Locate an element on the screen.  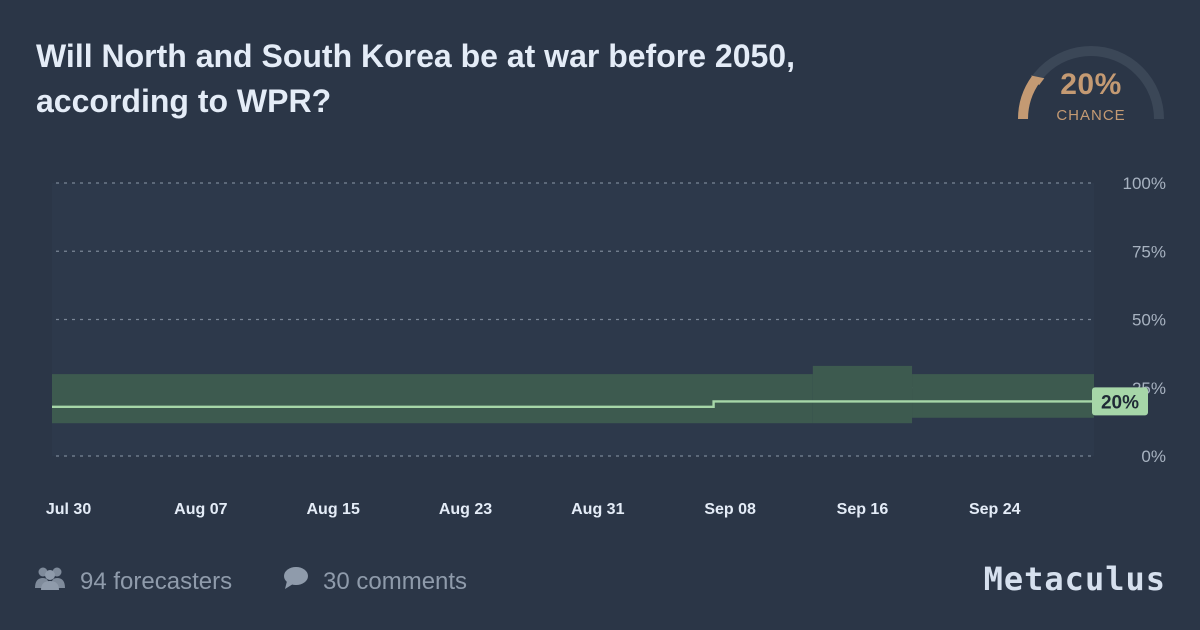
comment-icon is located at coordinates (296, 581).